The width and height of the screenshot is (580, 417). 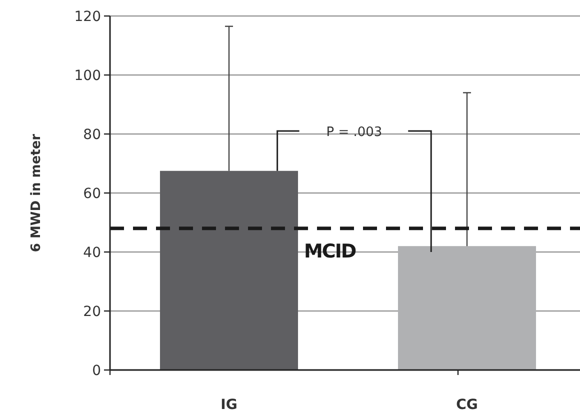 What do you see at coordinates (92, 194) in the screenshot?
I see `y-tick-label: 60` at bounding box center [92, 194].